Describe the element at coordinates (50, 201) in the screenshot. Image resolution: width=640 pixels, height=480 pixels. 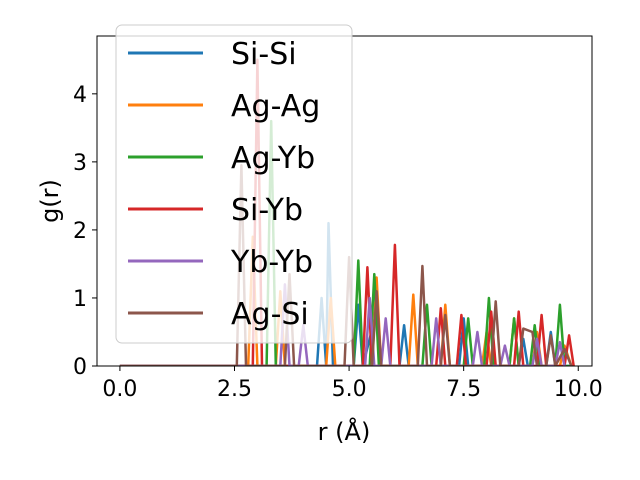
I see `y-axis-label: g(r)` at that location.